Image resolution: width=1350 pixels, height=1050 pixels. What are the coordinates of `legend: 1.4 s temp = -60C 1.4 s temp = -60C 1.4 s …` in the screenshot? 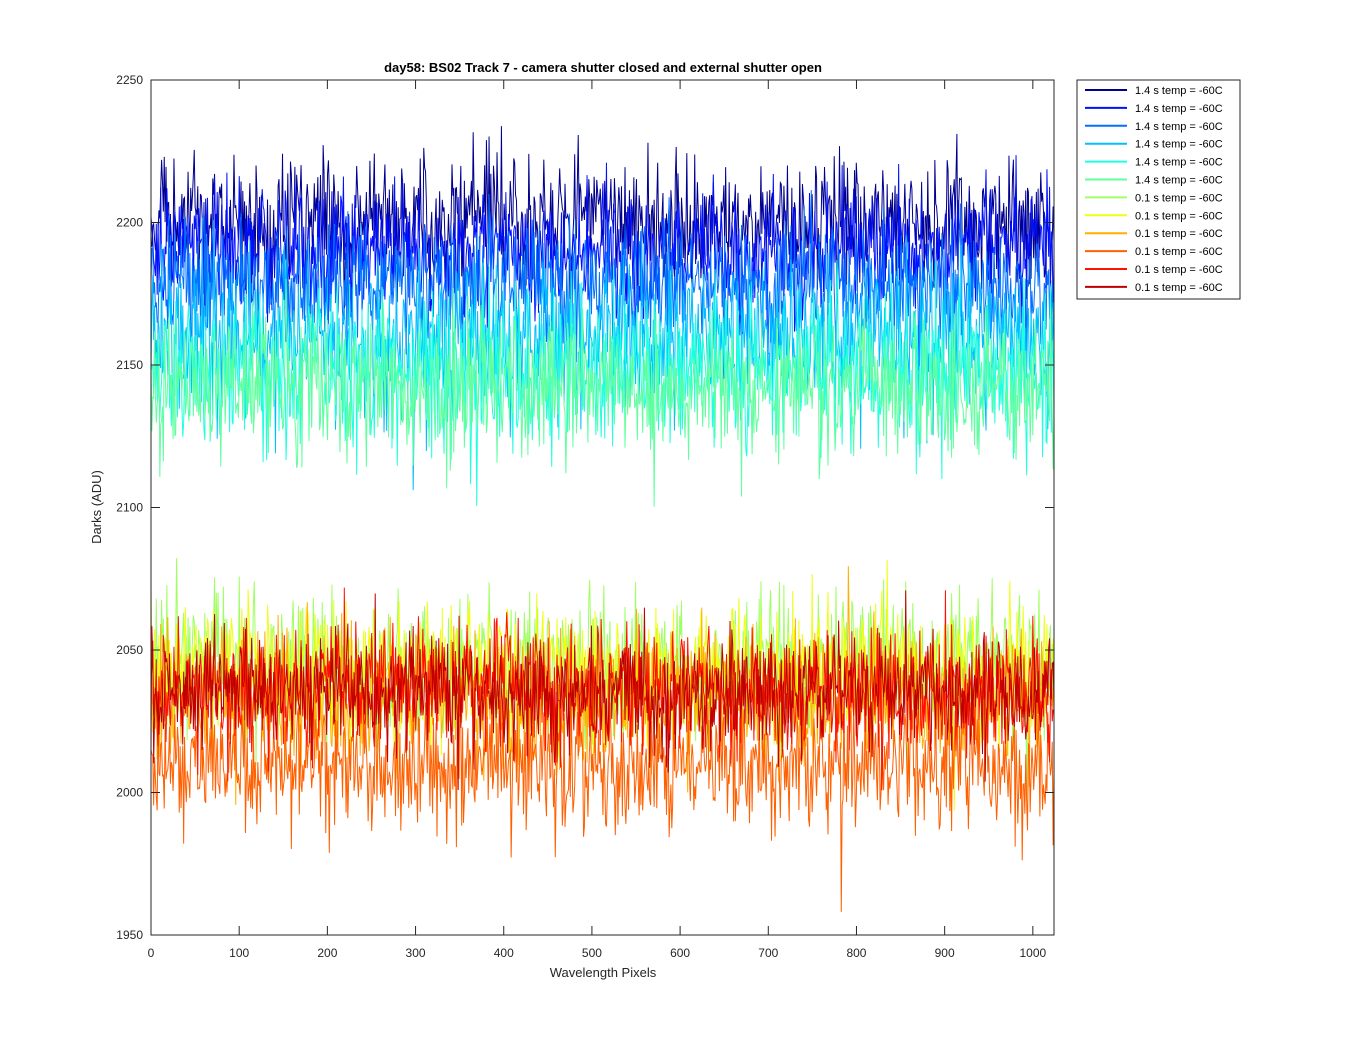 It's located at (1158, 189).